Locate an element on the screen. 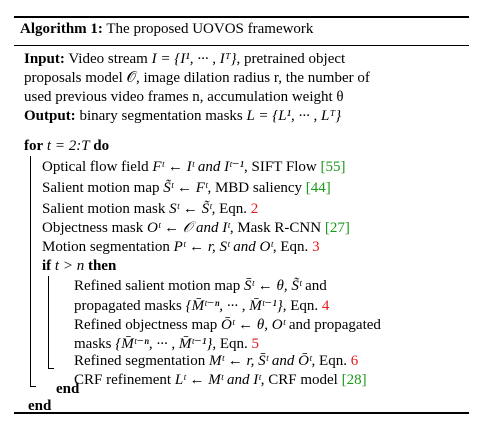  bottom-rule is located at coordinates (241, 413).